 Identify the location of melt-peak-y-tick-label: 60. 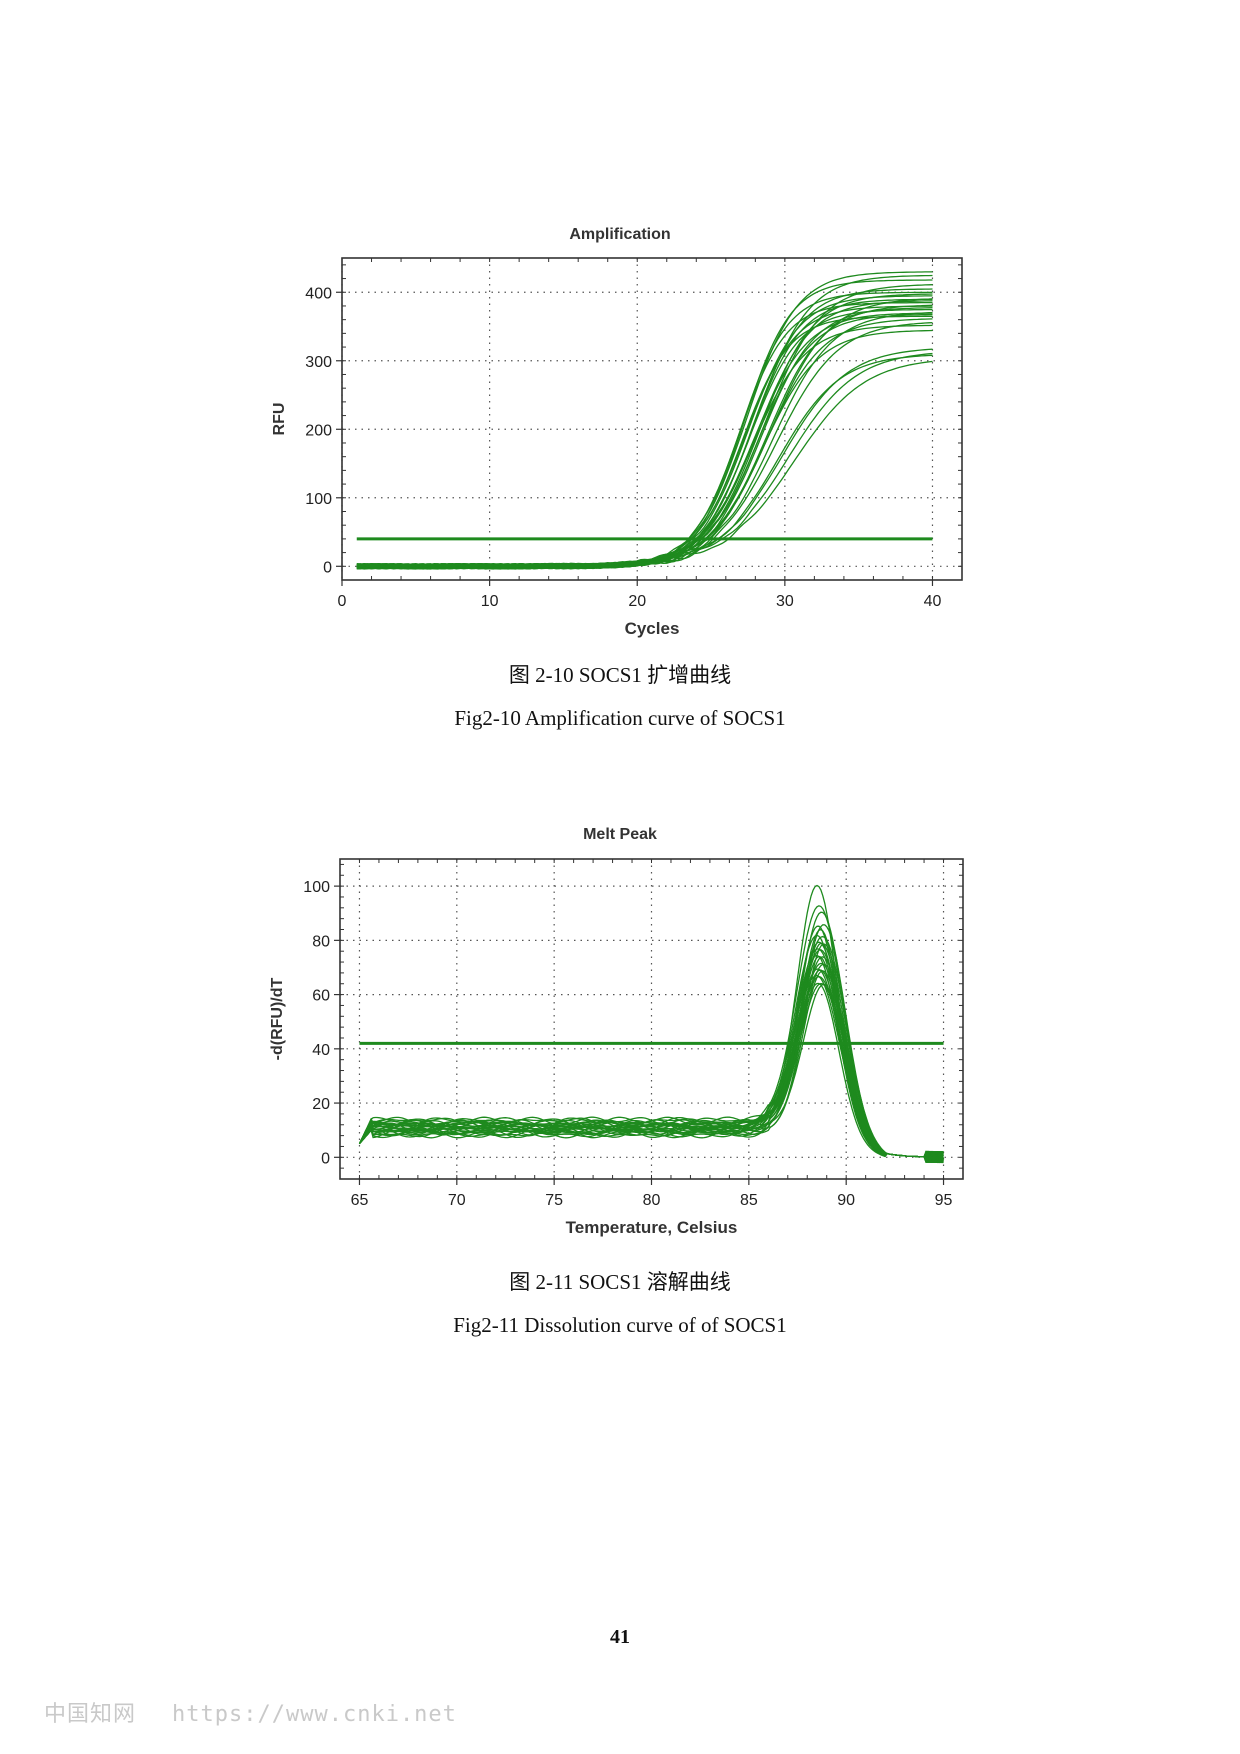
(321, 996).